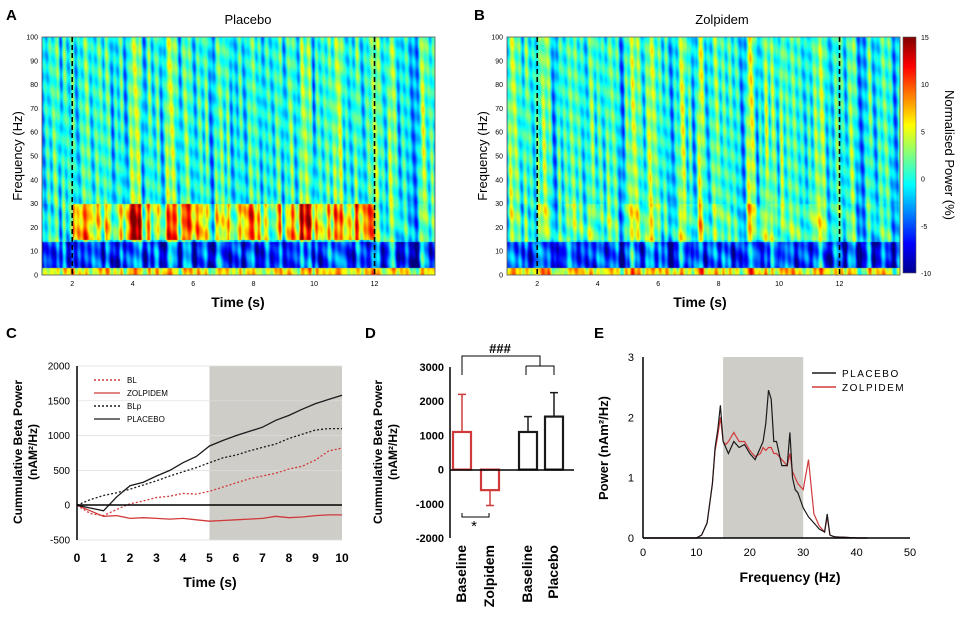 The height and width of the screenshot is (633, 957). What do you see at coordinates (779, 284) in the screenshot?
I see `panel-b-xtick: 10` at bounding box center [779, 284].